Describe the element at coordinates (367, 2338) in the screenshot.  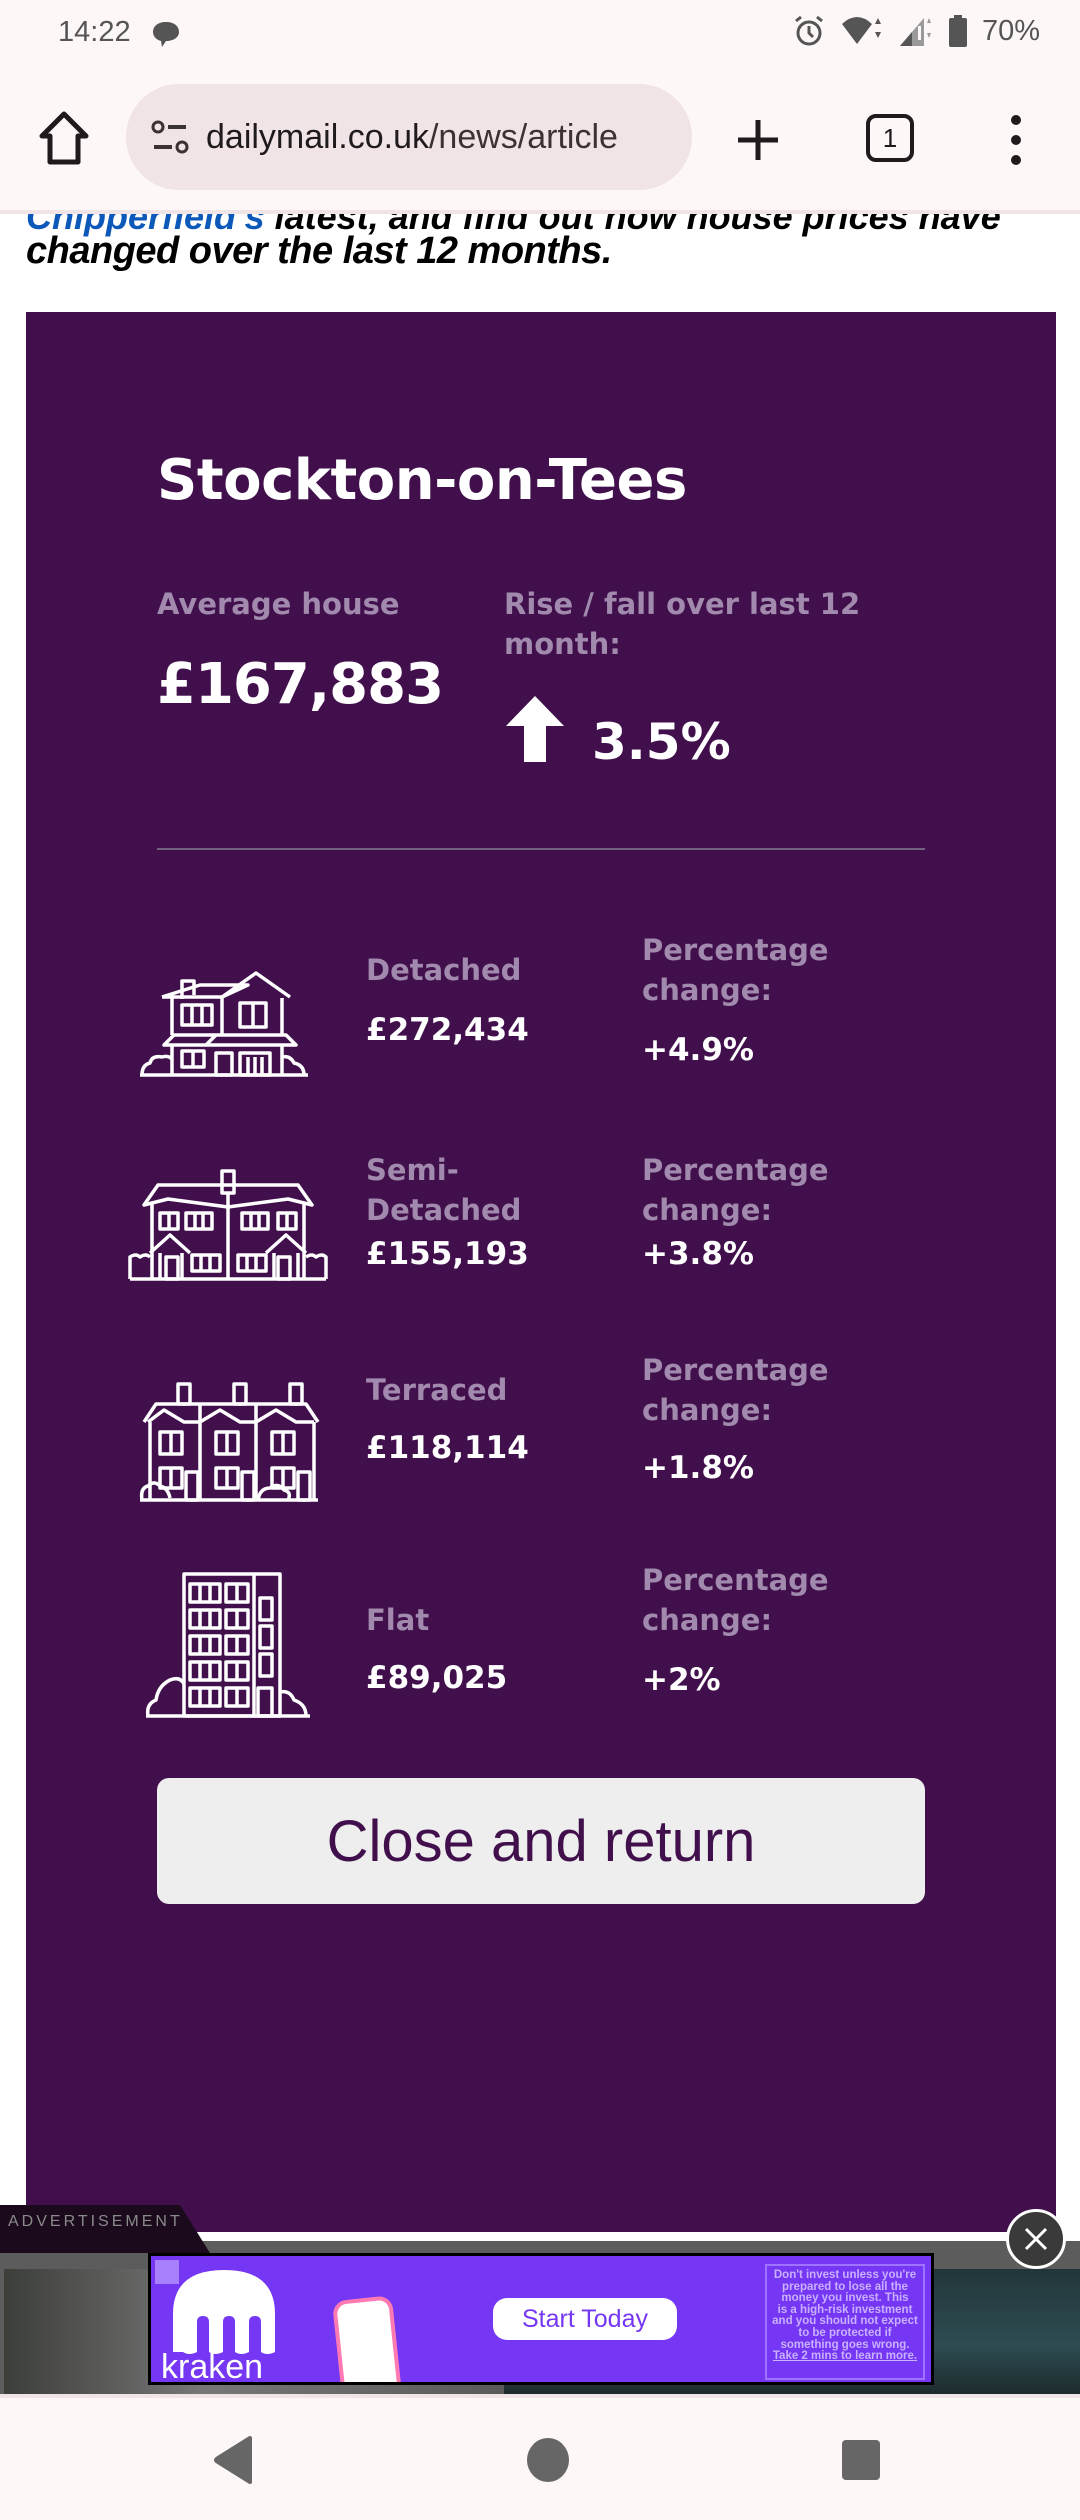
I see `phone-illustration` at that location.